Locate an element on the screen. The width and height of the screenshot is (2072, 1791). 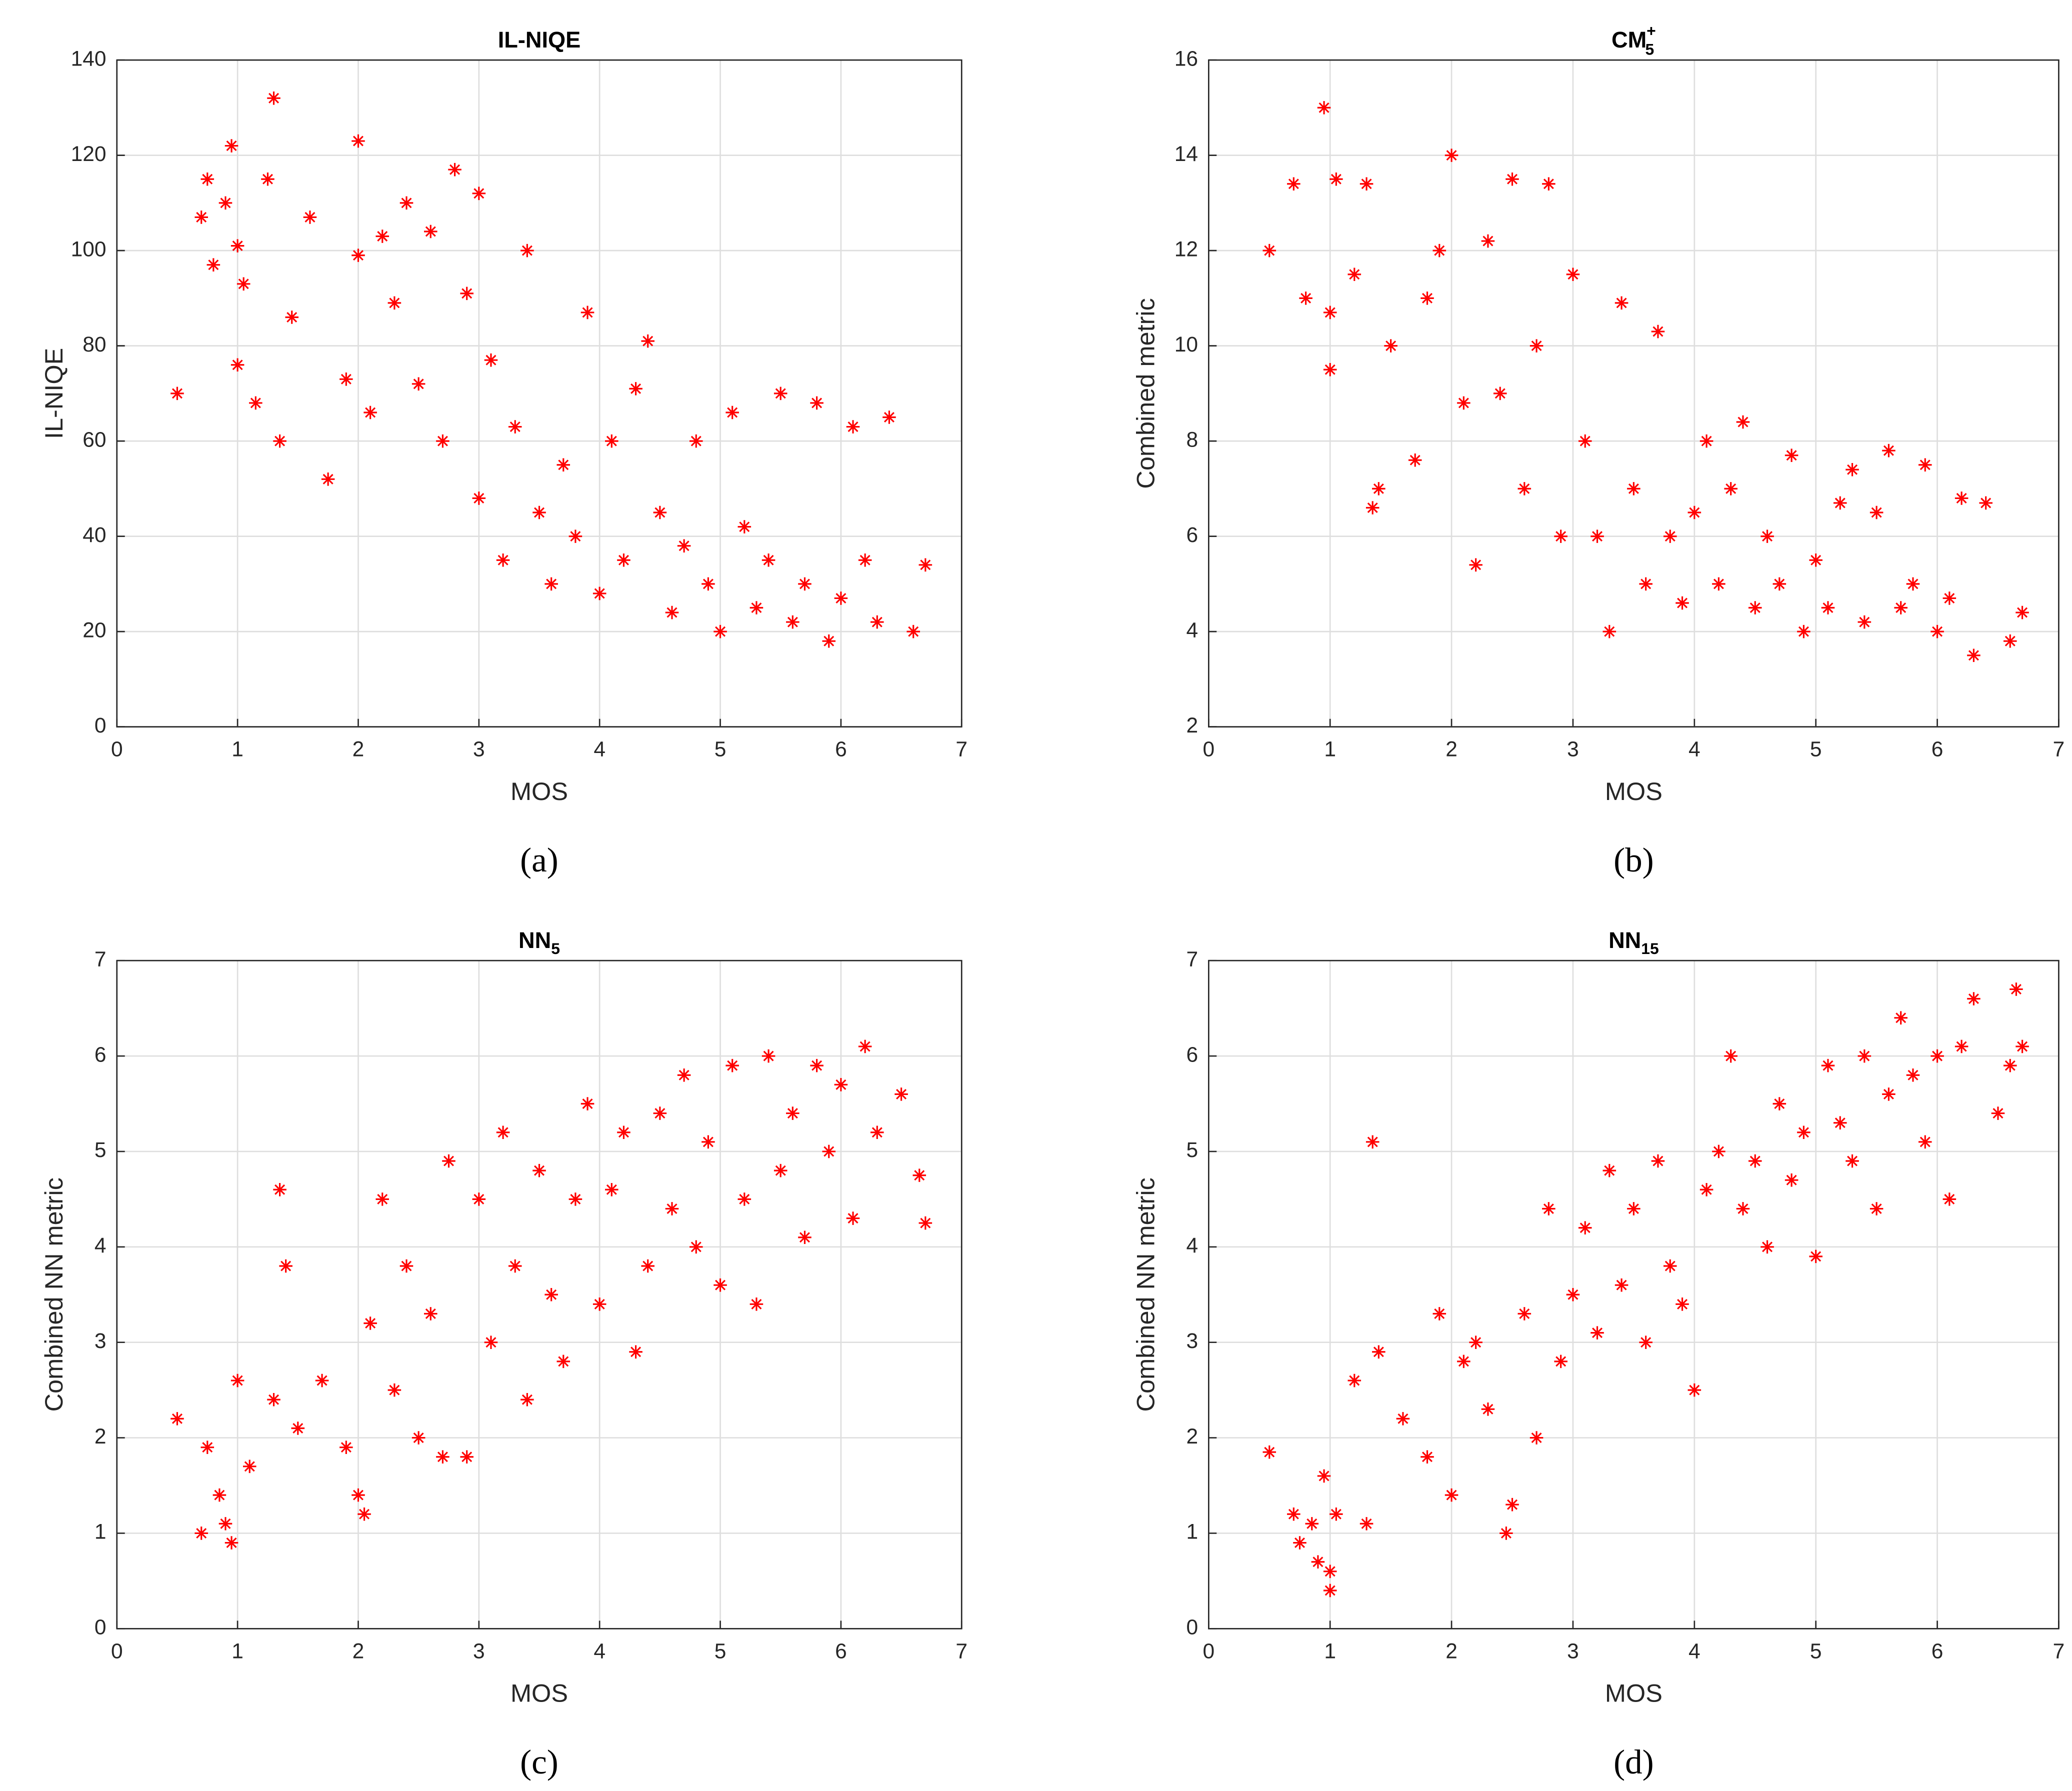
y-axis-label: IL-NIQE is located at coordinates (54, 393).